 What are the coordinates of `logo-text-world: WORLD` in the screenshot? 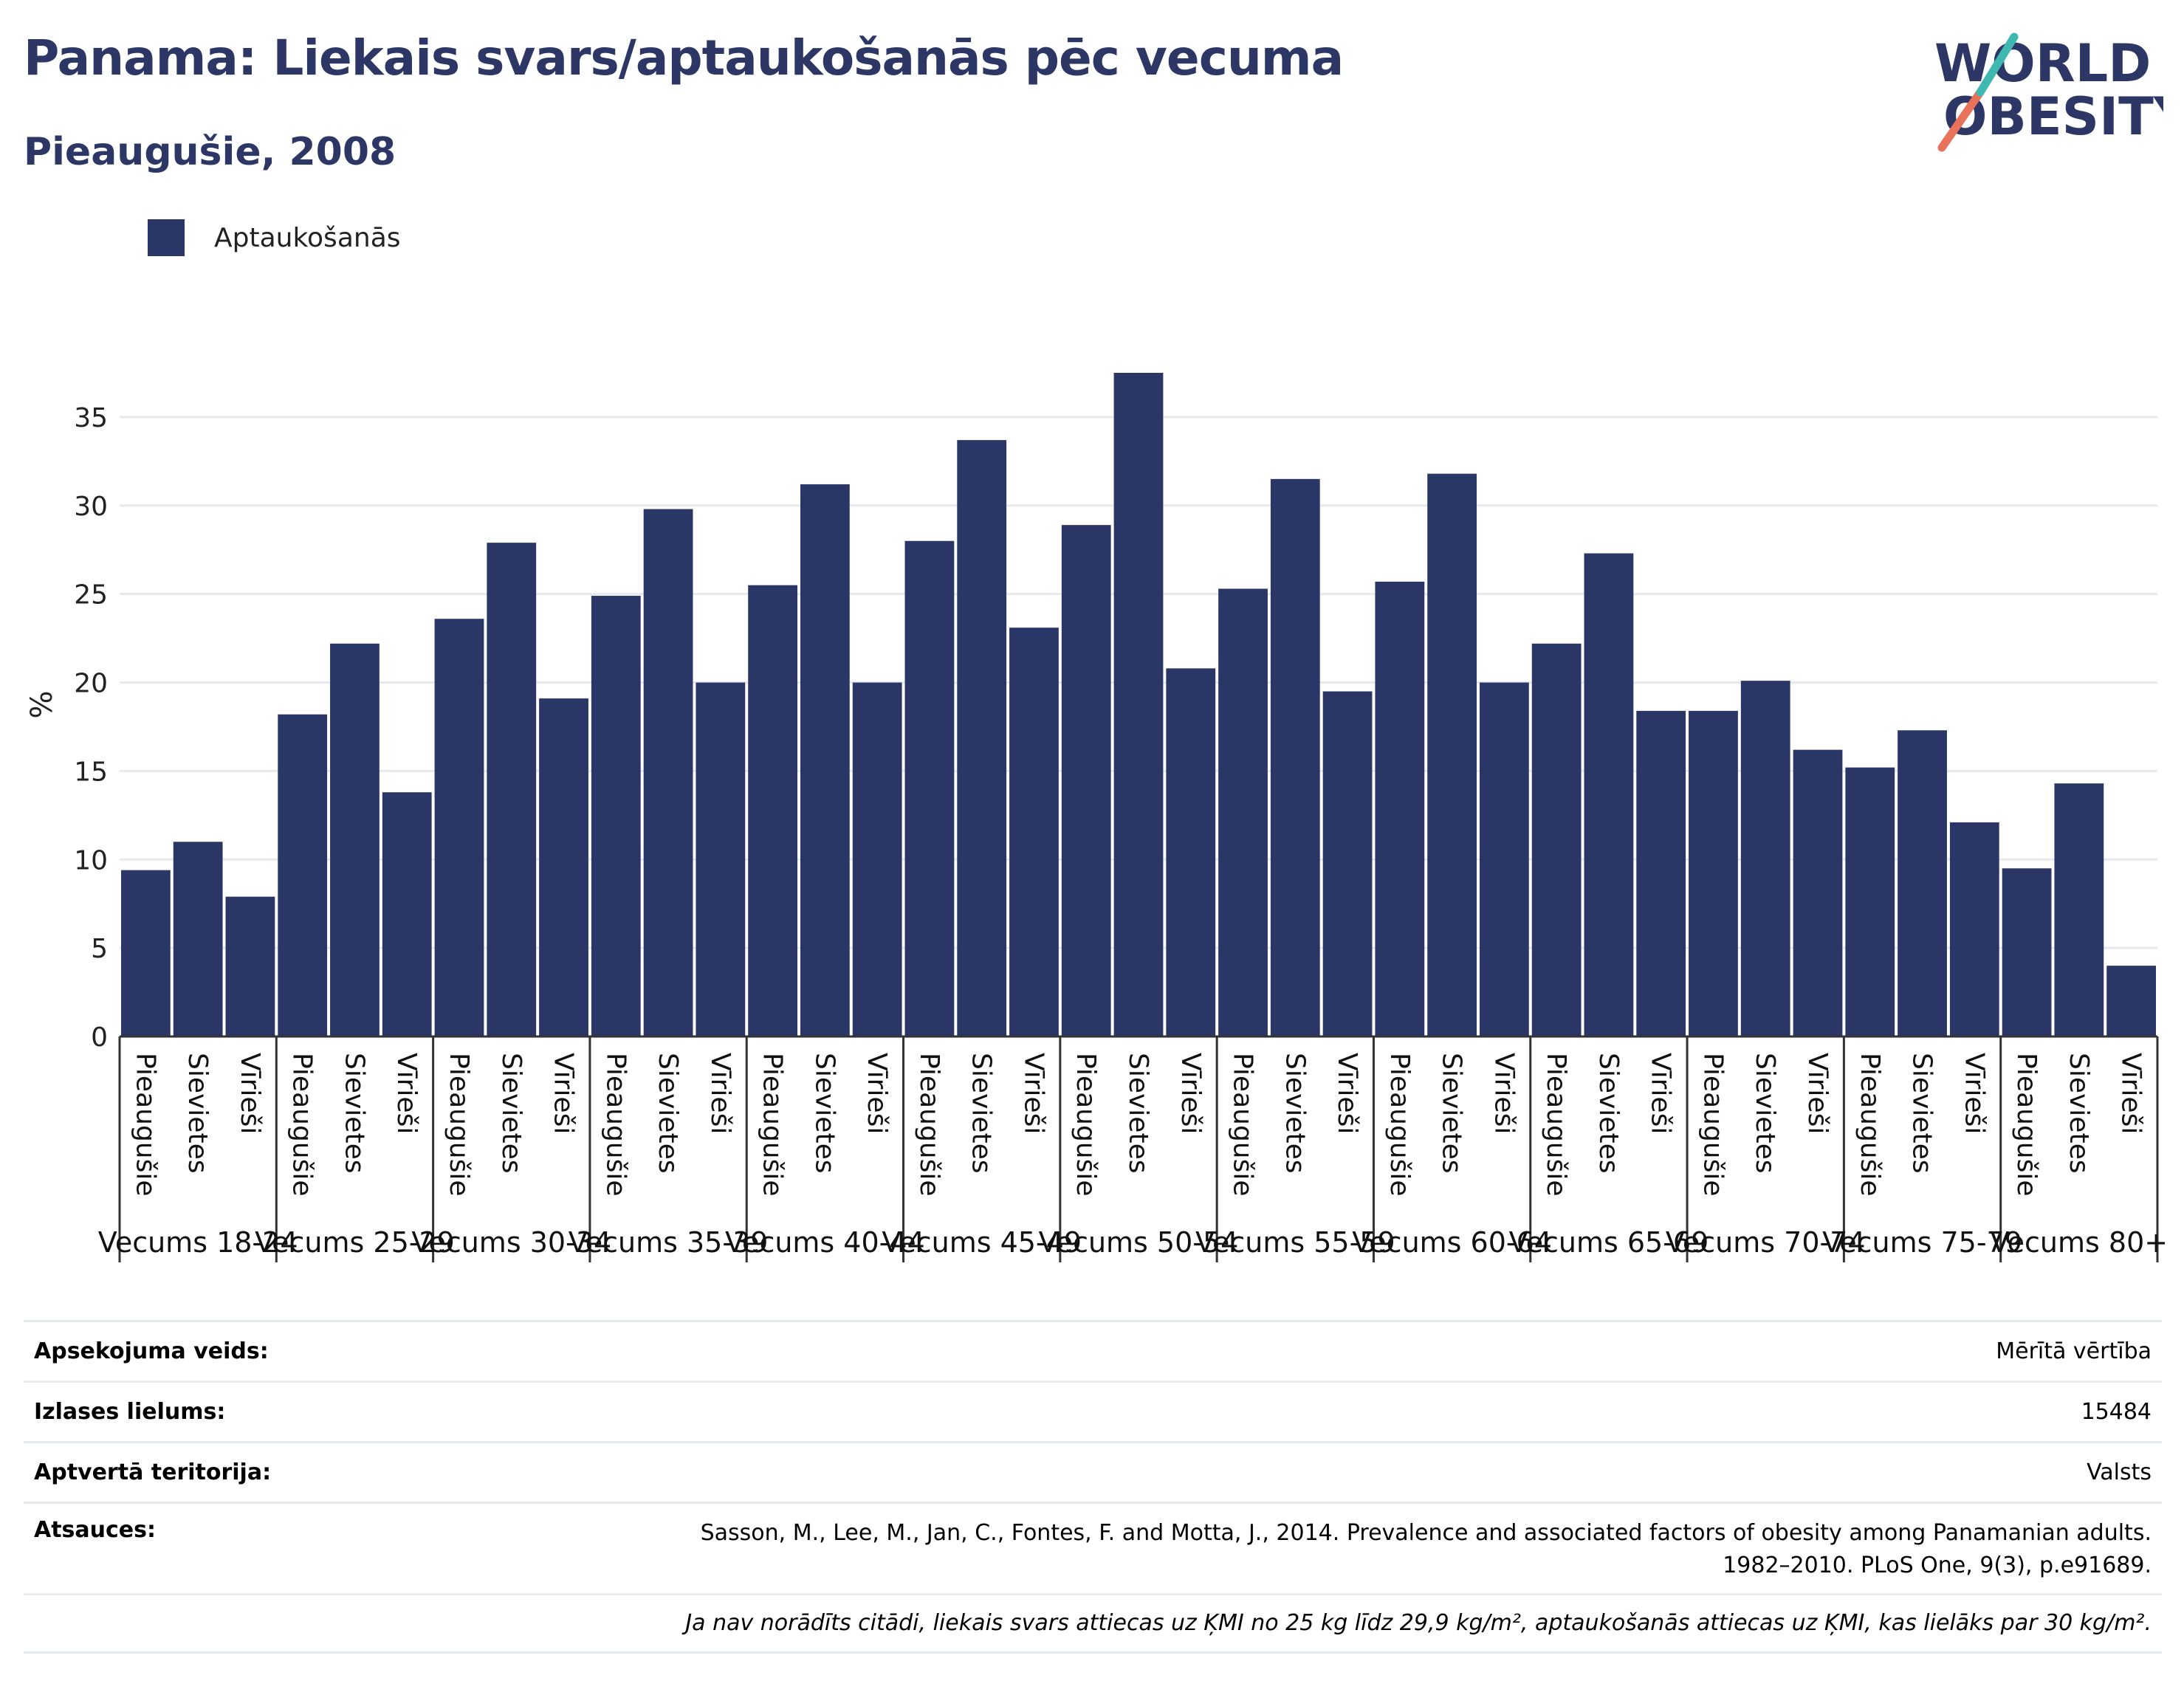 It's located at (2043, 64).